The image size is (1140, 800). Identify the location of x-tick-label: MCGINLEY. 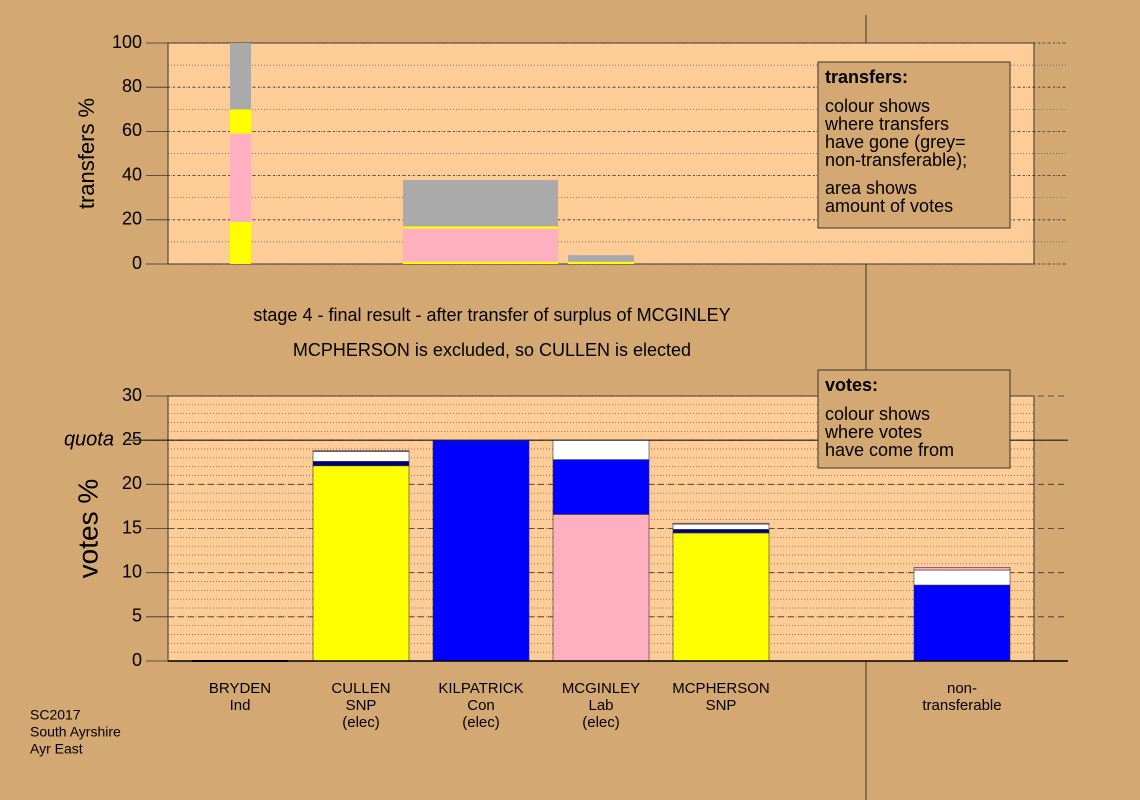
(601, 688).